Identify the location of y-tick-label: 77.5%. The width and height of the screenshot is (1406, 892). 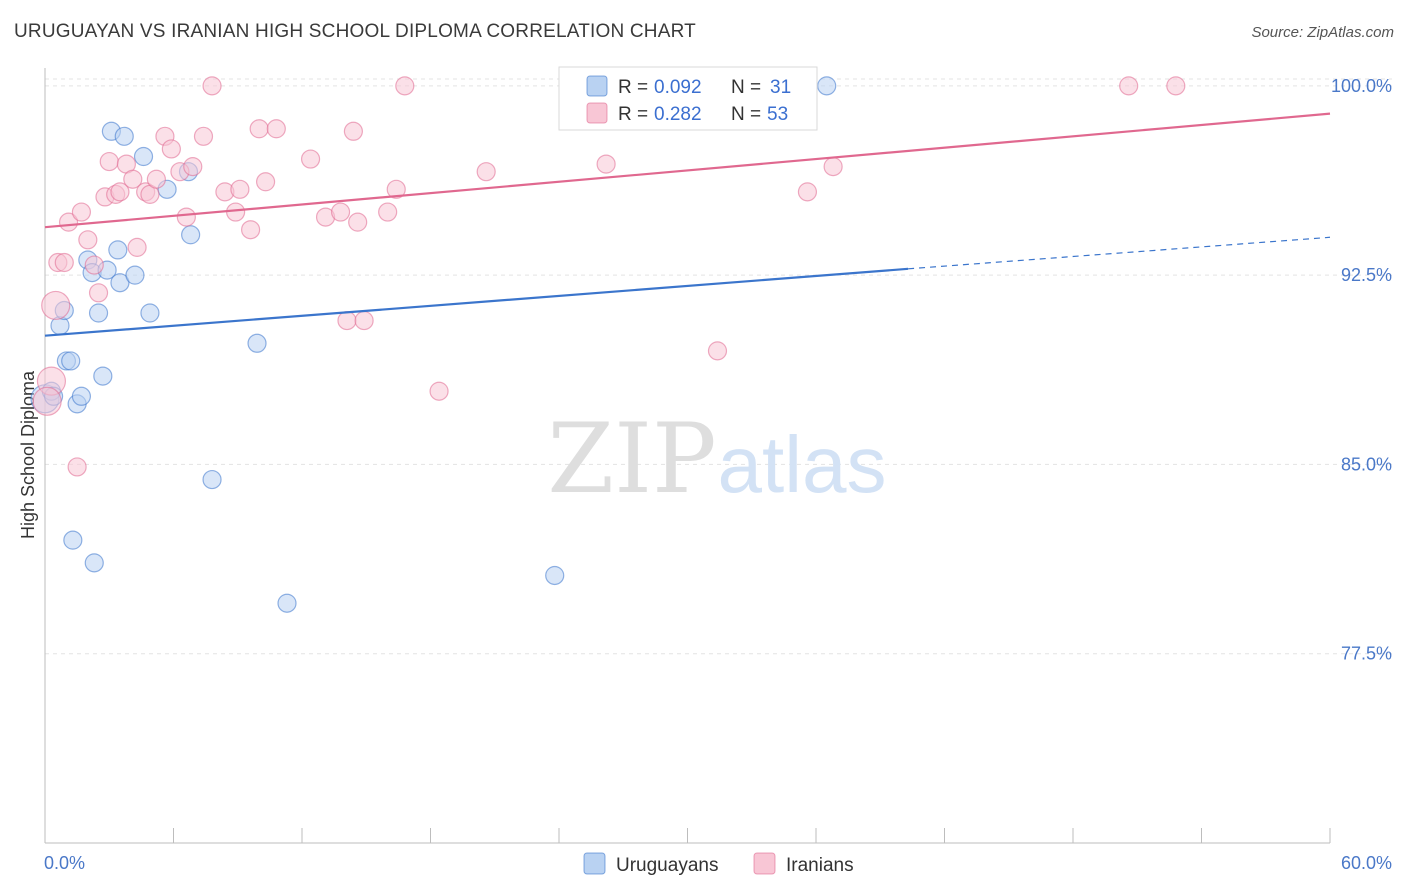
(1366, 654).